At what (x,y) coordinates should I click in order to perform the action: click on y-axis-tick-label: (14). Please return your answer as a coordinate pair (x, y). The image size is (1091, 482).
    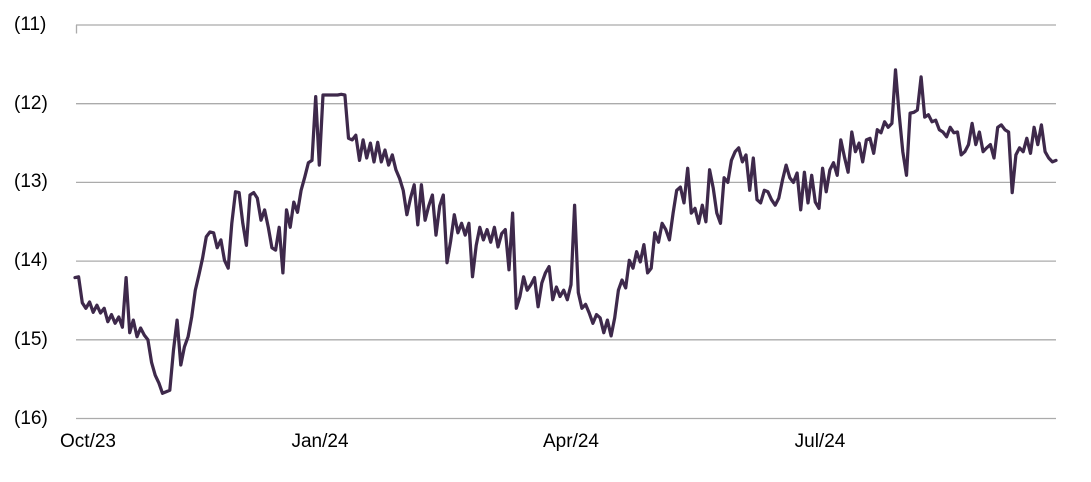
    Looking at the image, I should click on (31, 260).